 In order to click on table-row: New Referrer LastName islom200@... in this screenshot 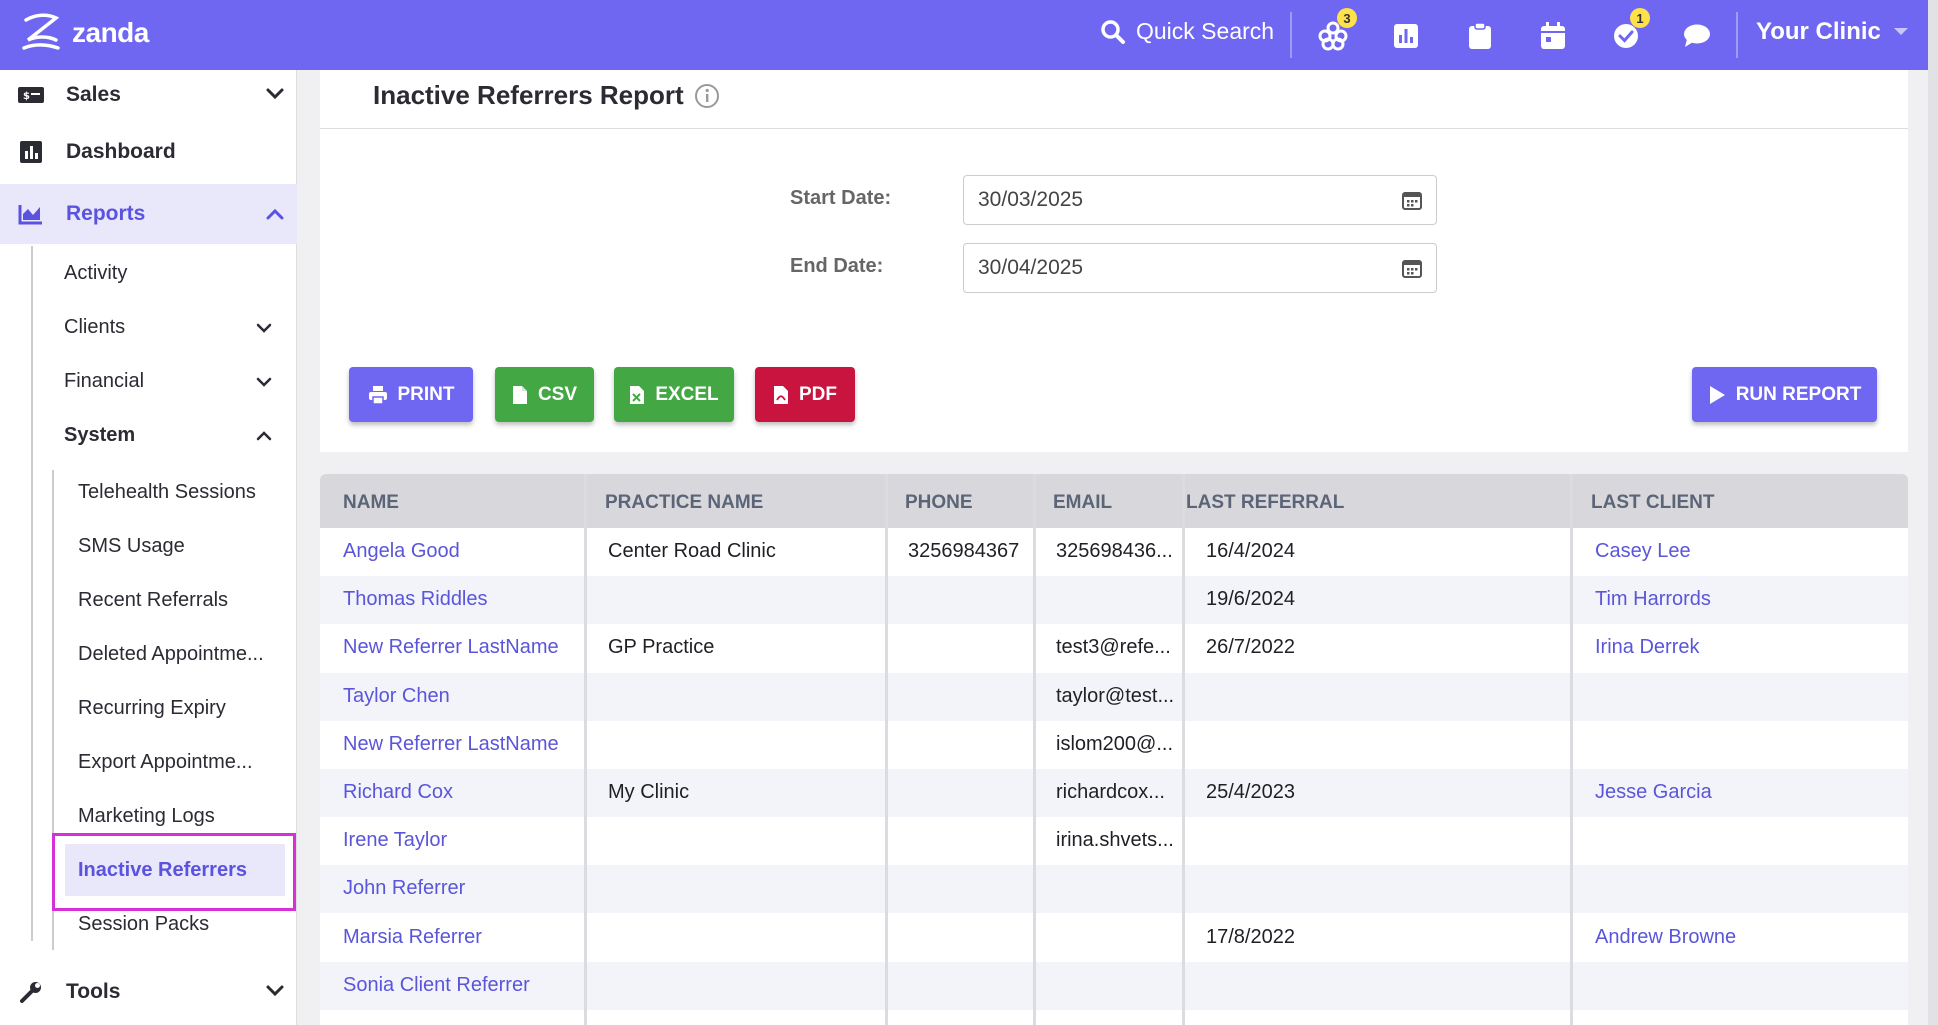, I will do `click(1114, 745)`.